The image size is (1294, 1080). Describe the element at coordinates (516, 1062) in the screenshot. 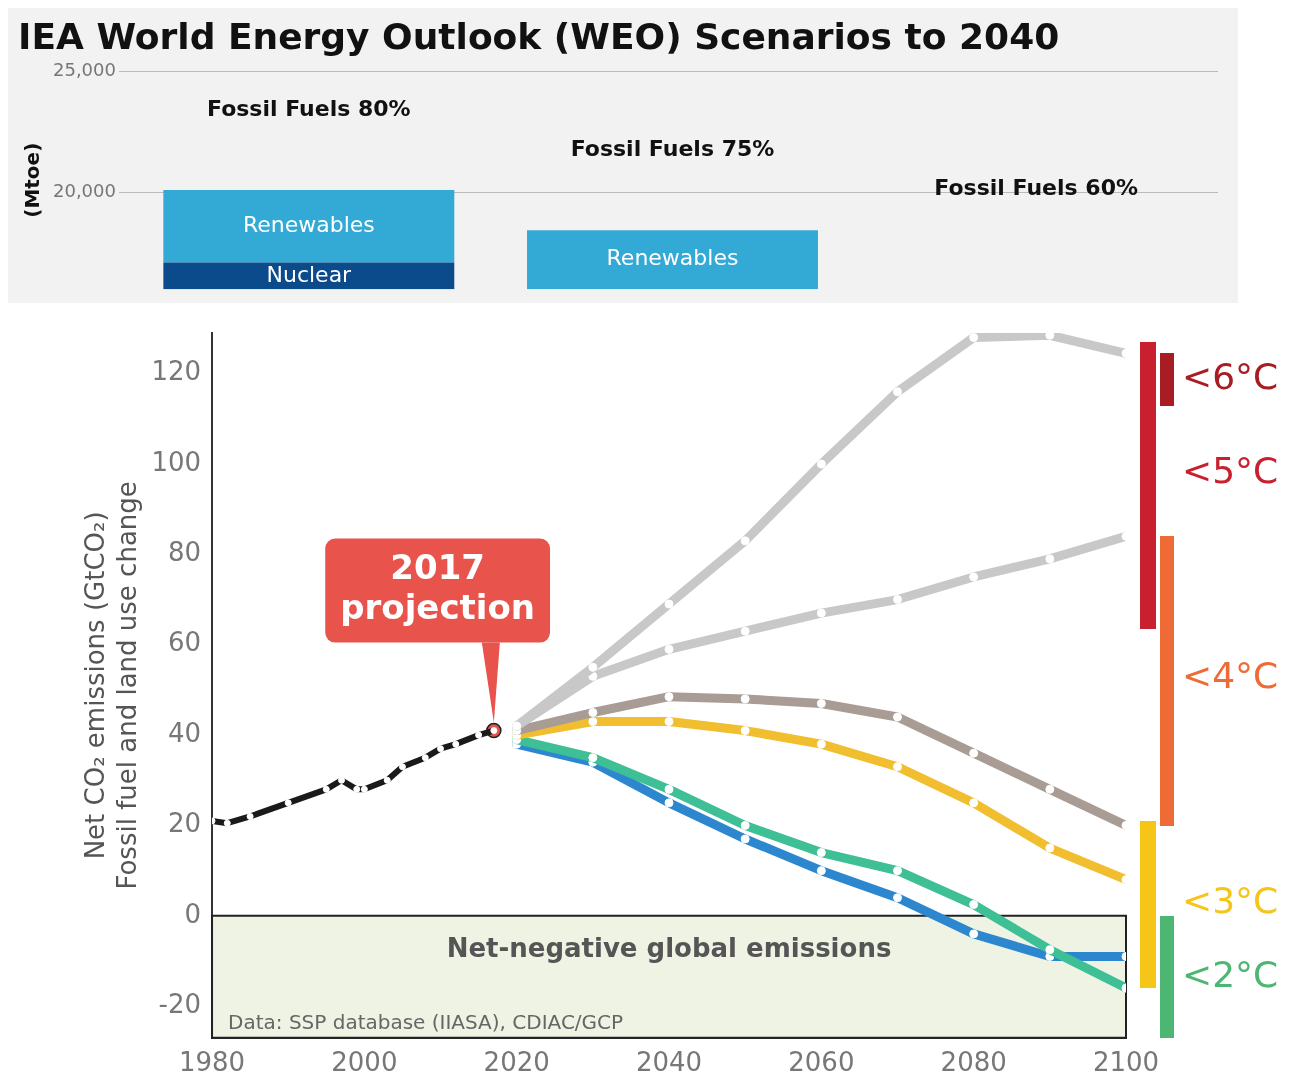

I see `x-tick-label: 2020` at that location.